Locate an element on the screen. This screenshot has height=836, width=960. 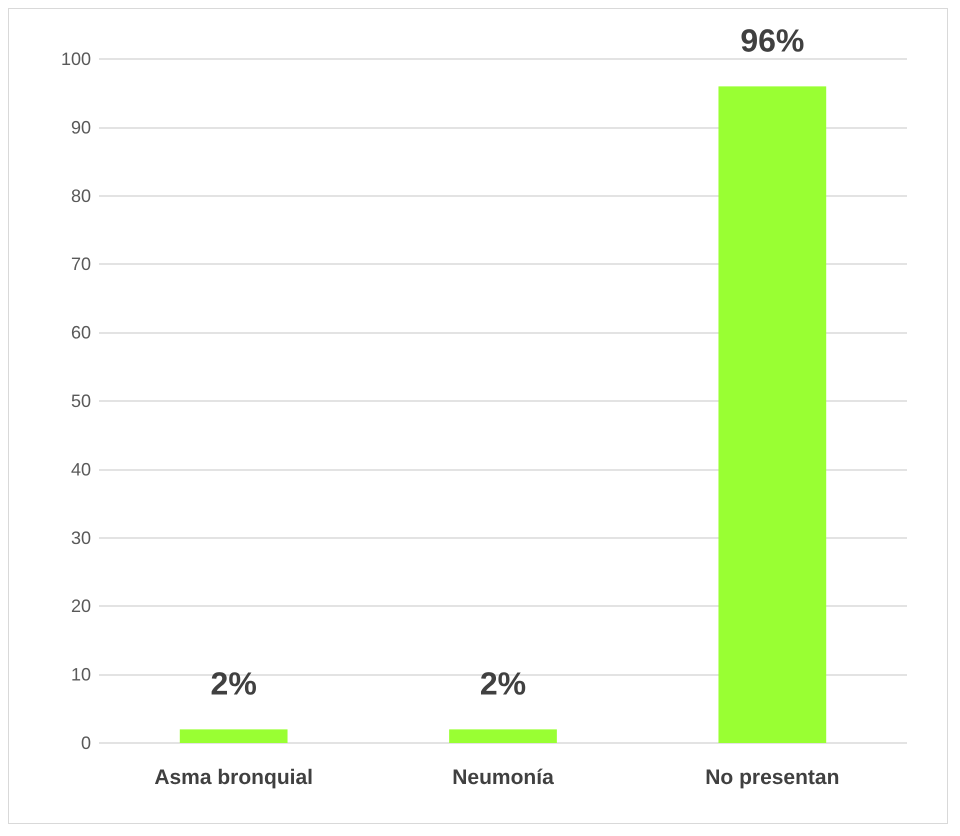
y-tick-label: 40 is located at coordinates (80, 469).